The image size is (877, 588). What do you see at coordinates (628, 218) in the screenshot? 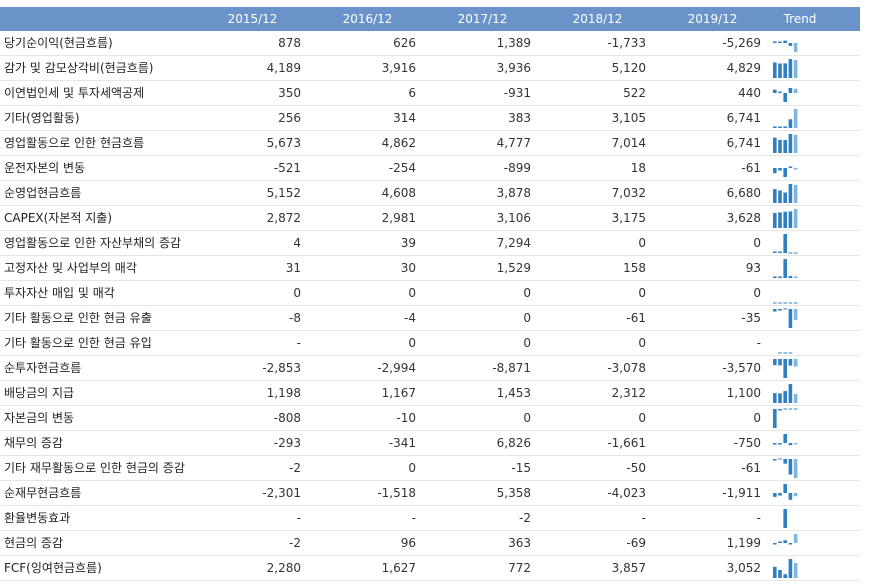
I see `row-value: 3,175` at bounding box center [628, 218].